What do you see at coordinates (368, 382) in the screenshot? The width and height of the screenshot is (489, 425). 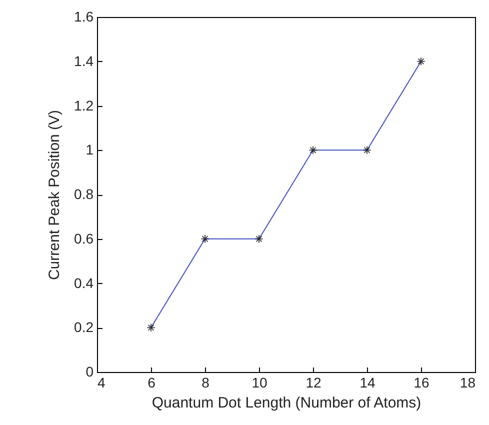 I see `x-tick-label: 14` at bounding box center [368, 382].